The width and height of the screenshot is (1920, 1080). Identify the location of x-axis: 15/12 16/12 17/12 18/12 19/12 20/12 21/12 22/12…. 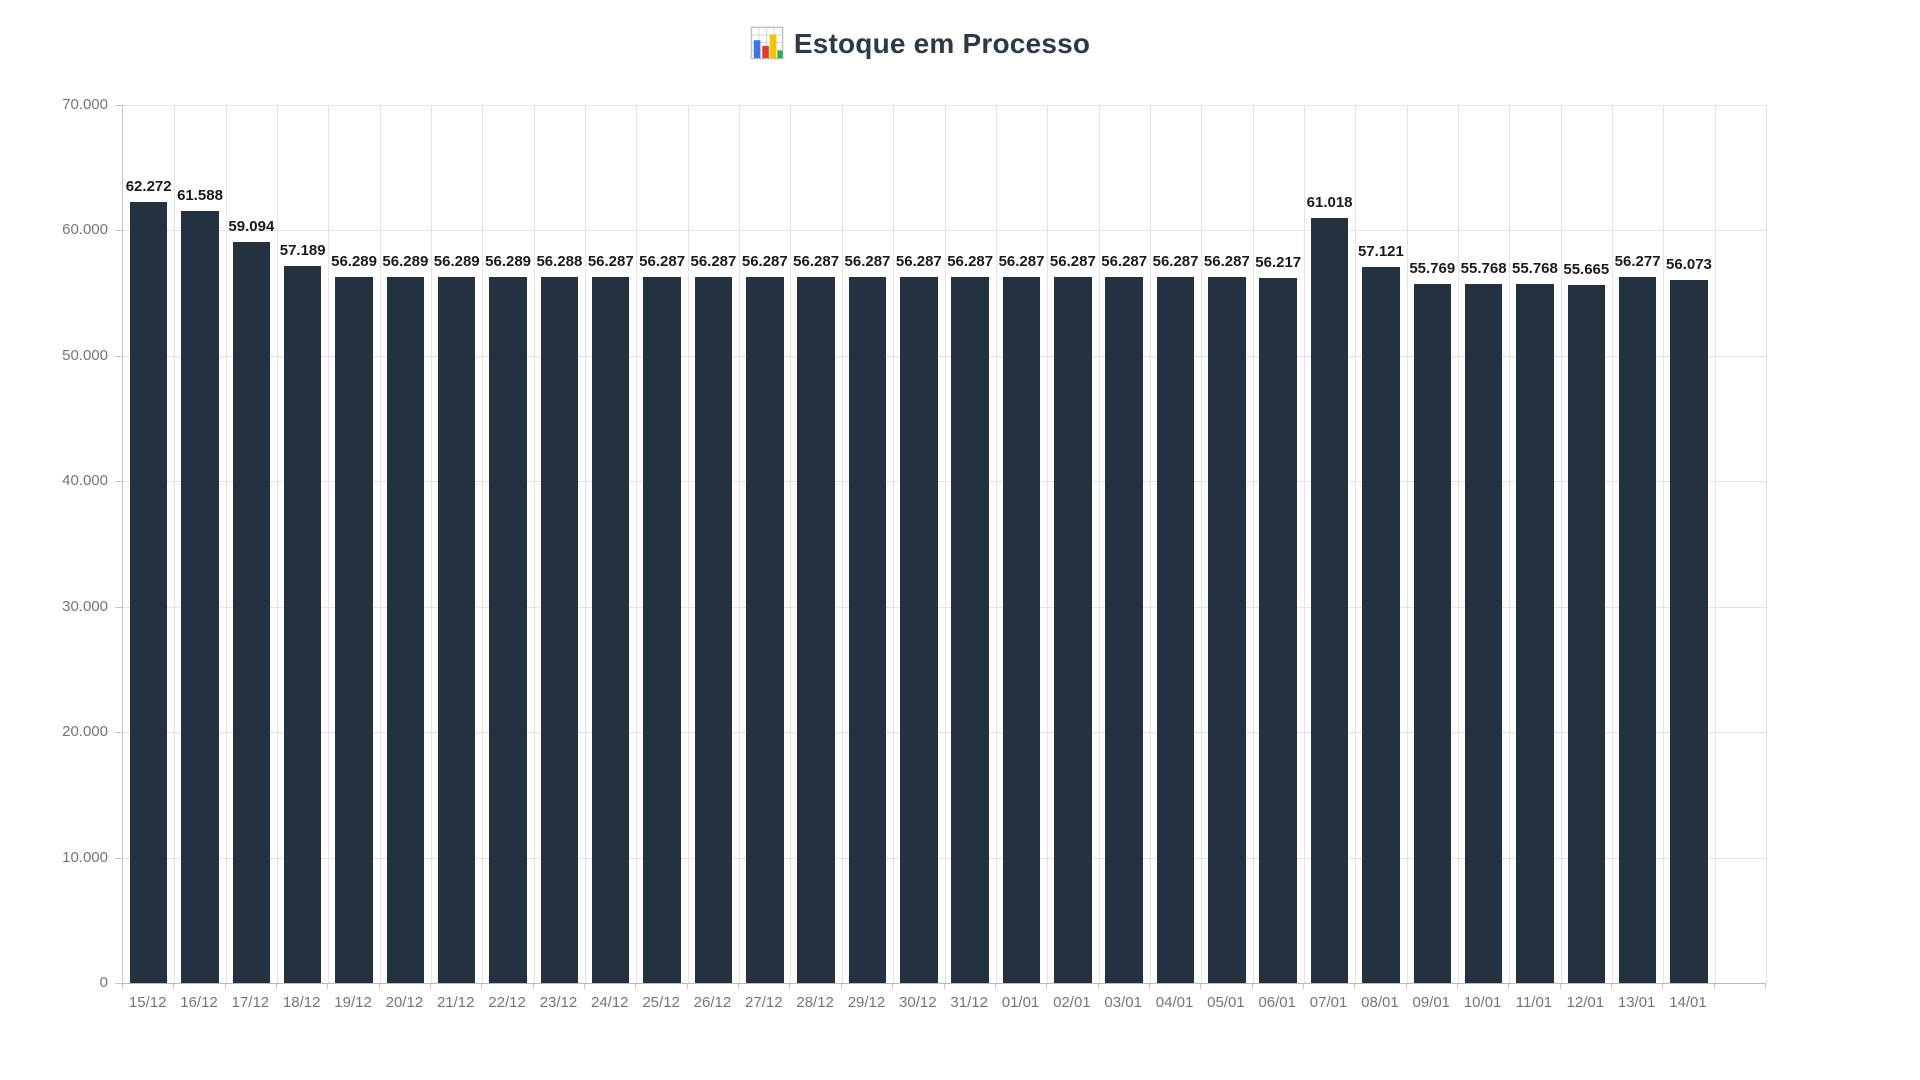
(944, 1004).